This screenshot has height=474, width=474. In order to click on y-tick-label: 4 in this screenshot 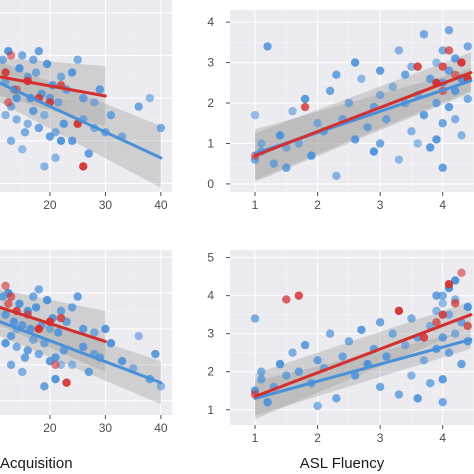, I will do `click(210, 22)`.